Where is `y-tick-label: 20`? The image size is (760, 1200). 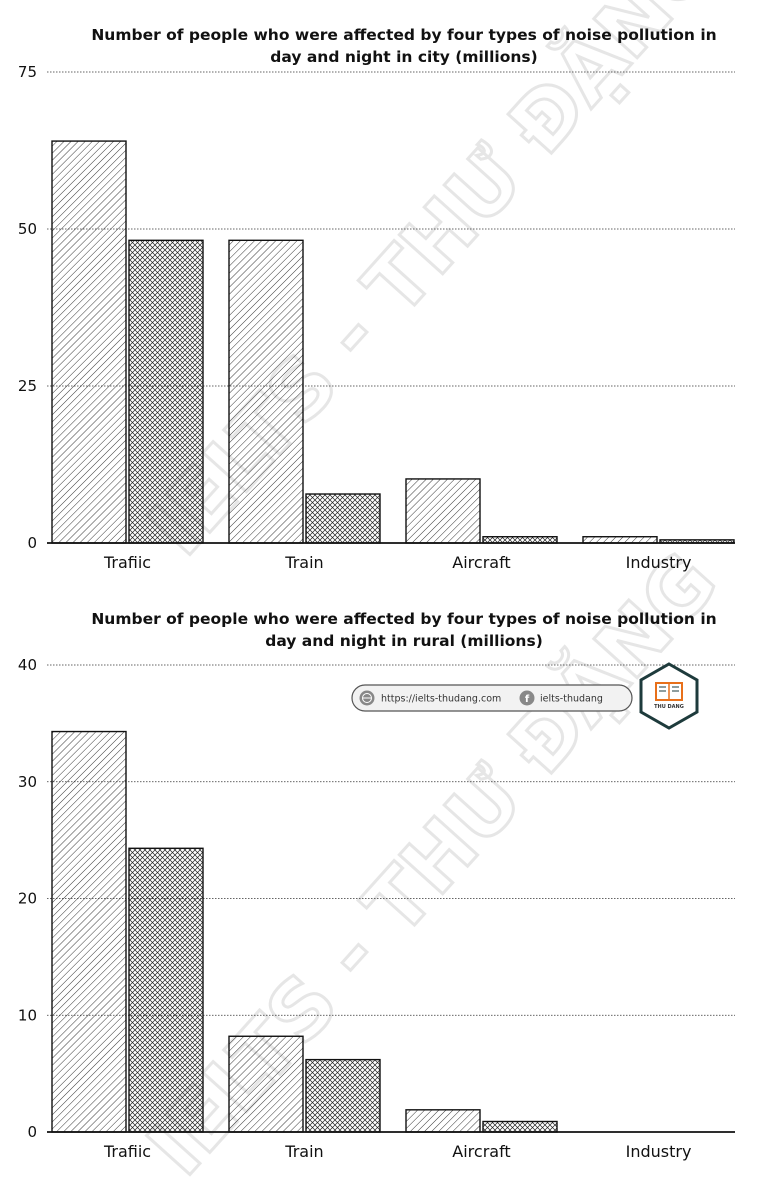
y-tick-label: 20 is located at coordinates (27, 899).